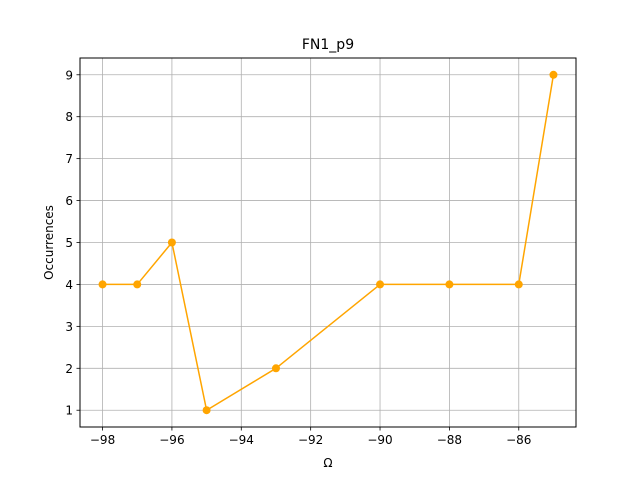  I want to click on y-tick-label: 6, so click(69, 201).